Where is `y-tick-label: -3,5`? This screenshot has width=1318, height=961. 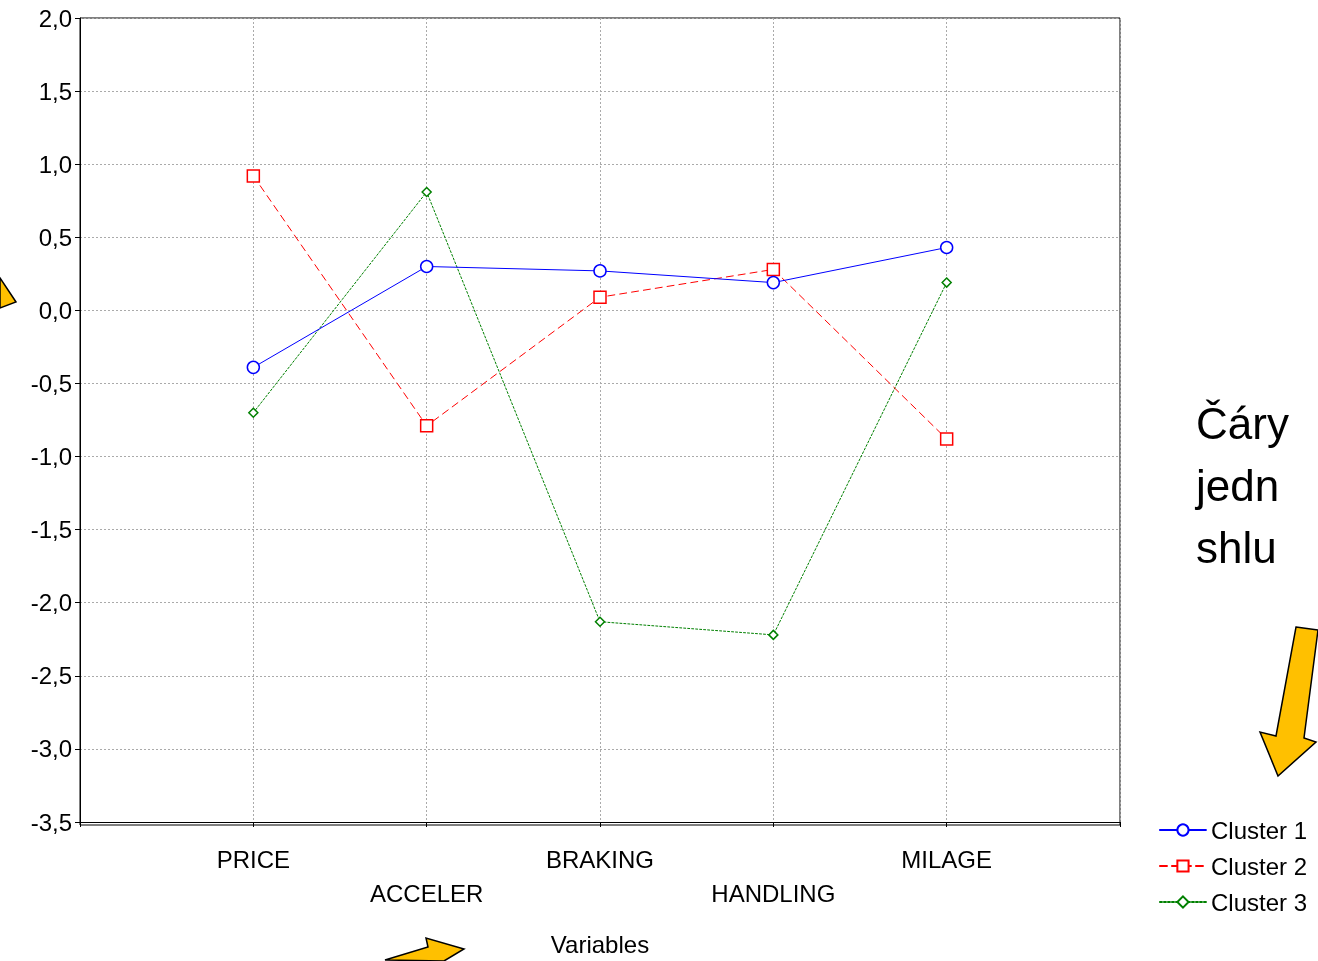
y-tick-label: -3,5 is located at coordinates (51, 822).